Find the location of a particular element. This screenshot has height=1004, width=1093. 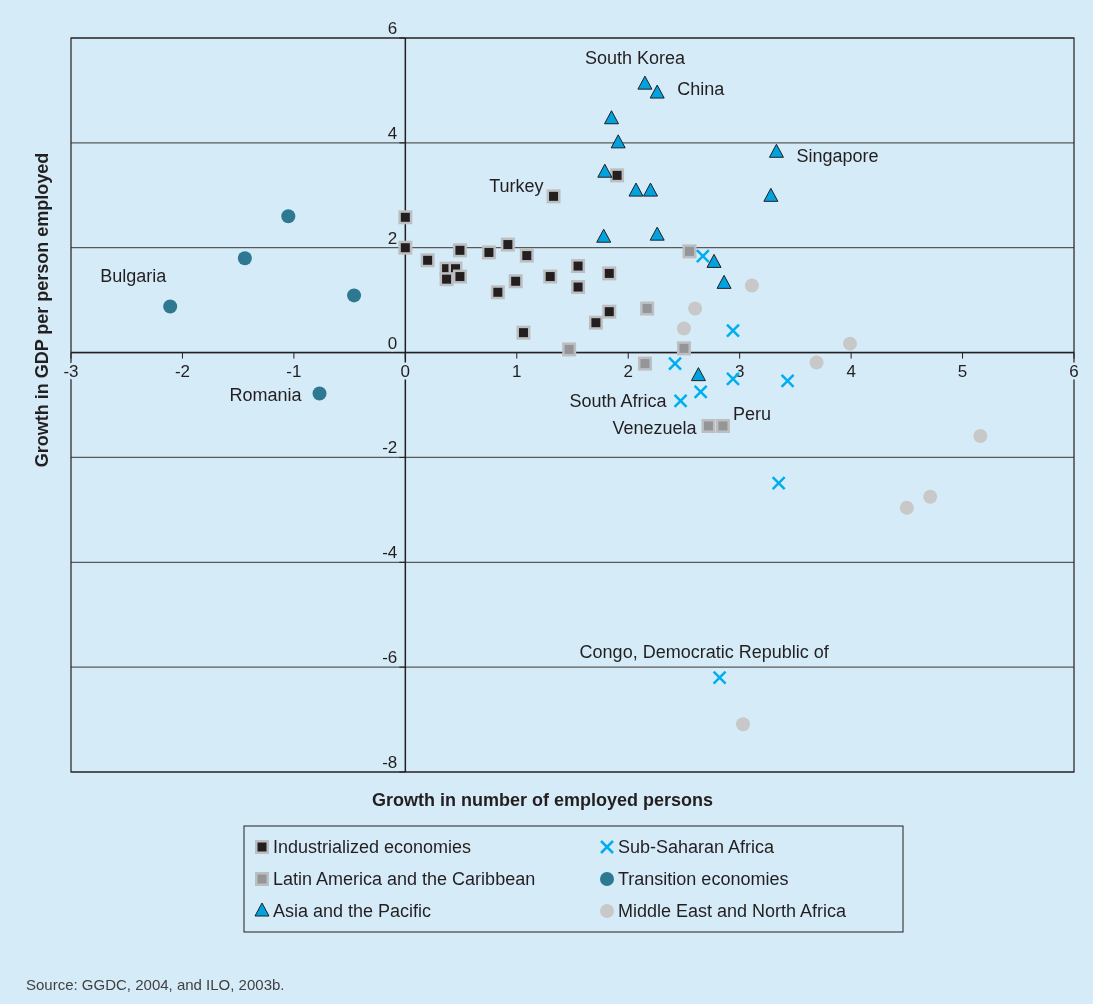

annotation: China is located at coordinates (701, 89).